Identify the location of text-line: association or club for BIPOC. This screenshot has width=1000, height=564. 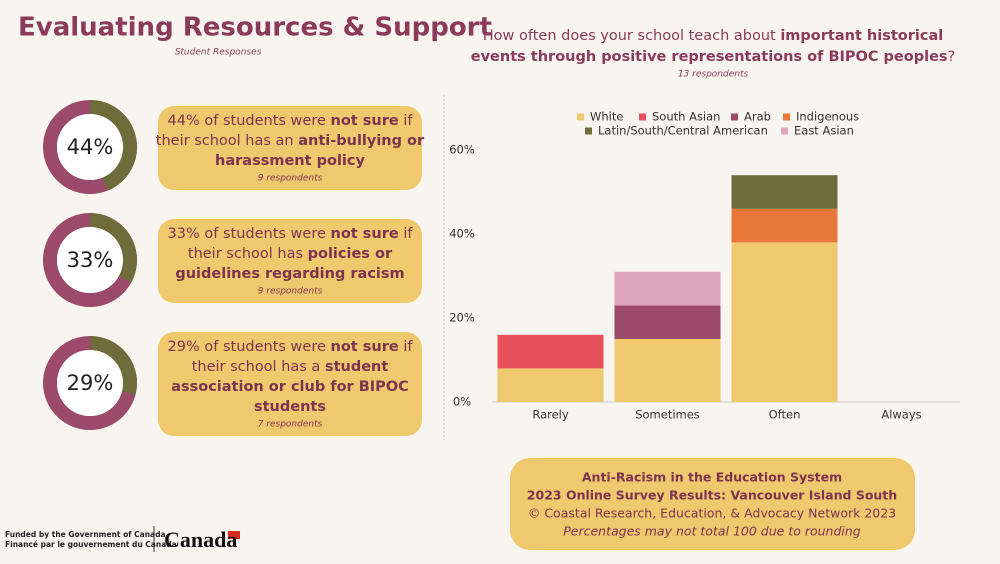
(290, 387).